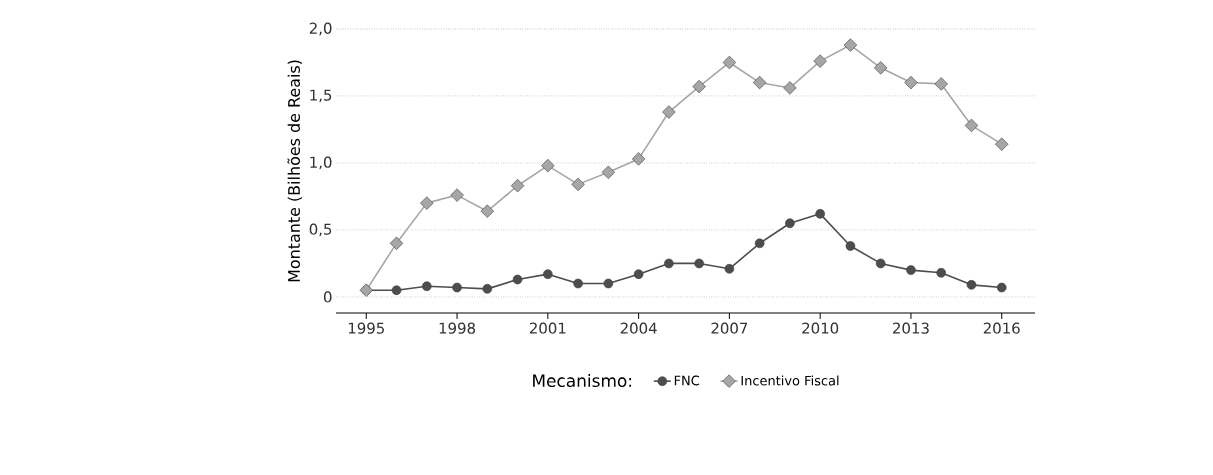  Describe the element at coordinates (820, 328) in the screenshot. I see `x-tick-label: 2010` at that location.